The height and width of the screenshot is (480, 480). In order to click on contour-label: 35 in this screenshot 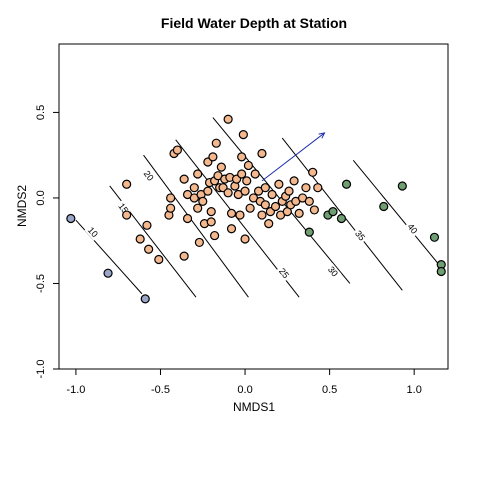, I will do `click(360, 236)`.